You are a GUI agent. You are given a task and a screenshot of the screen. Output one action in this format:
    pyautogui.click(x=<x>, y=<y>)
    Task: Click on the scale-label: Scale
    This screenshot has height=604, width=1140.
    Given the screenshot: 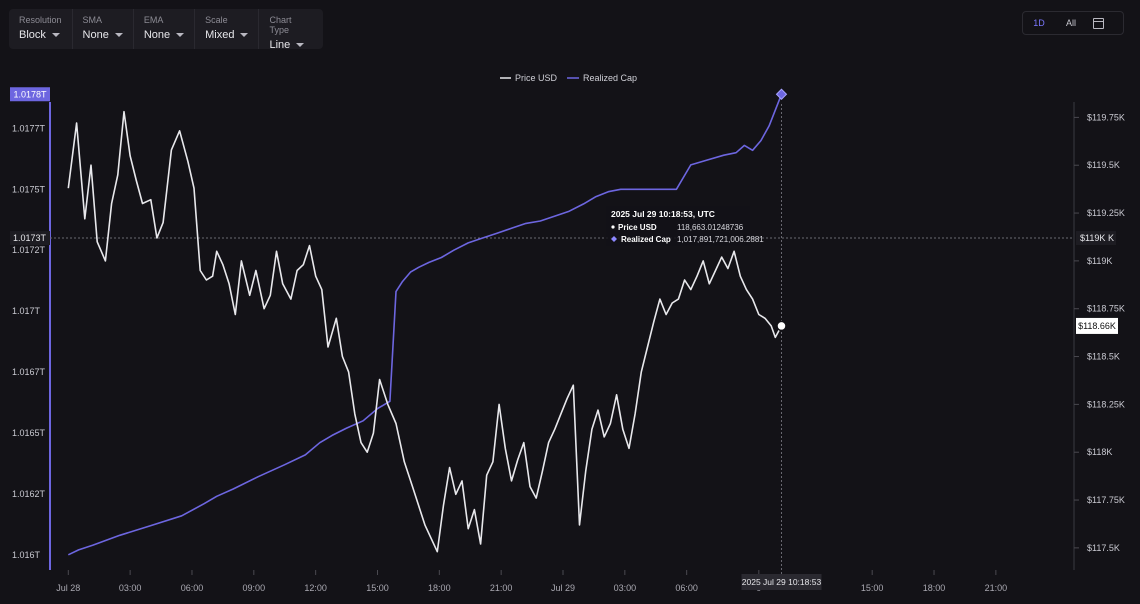 What is the action you would take?
    pyautogui.click(x=216, y=20)
    